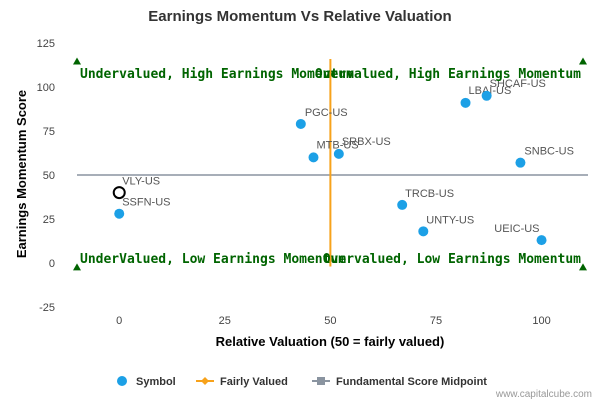  Describe the element at coordinates (52, 264) in the screenshot. I see `y-tick-label: 0` at that location.